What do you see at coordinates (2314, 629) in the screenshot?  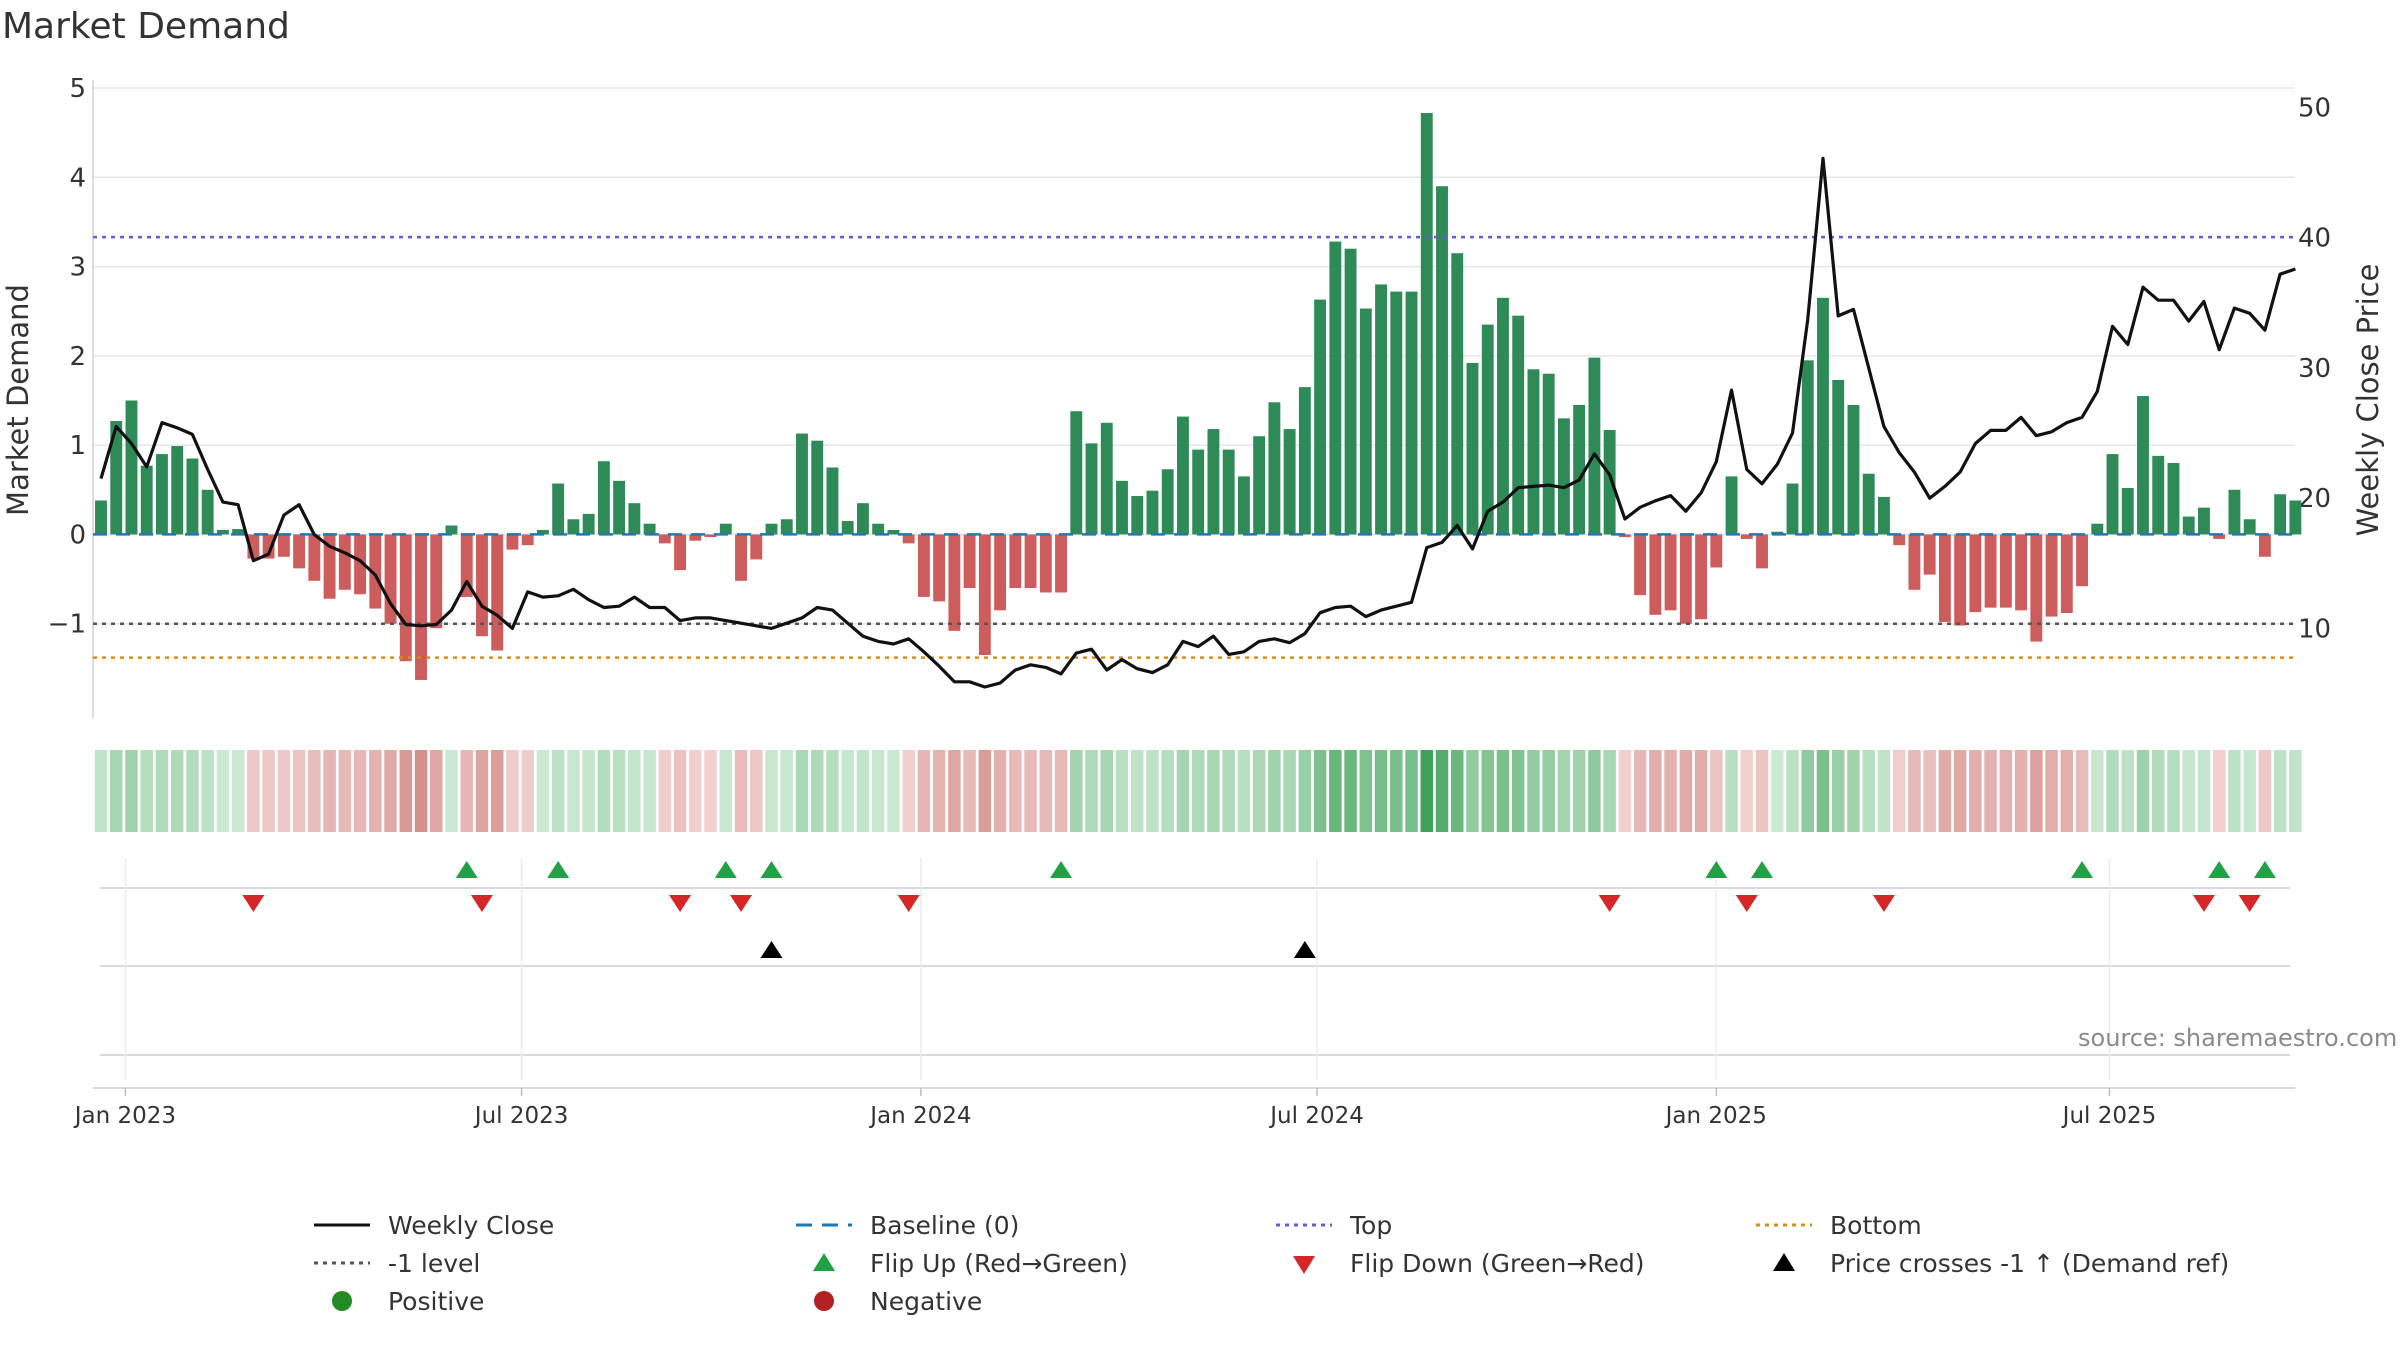 I see `y2-tick-label: 10` at bounding box center [2314, 629].